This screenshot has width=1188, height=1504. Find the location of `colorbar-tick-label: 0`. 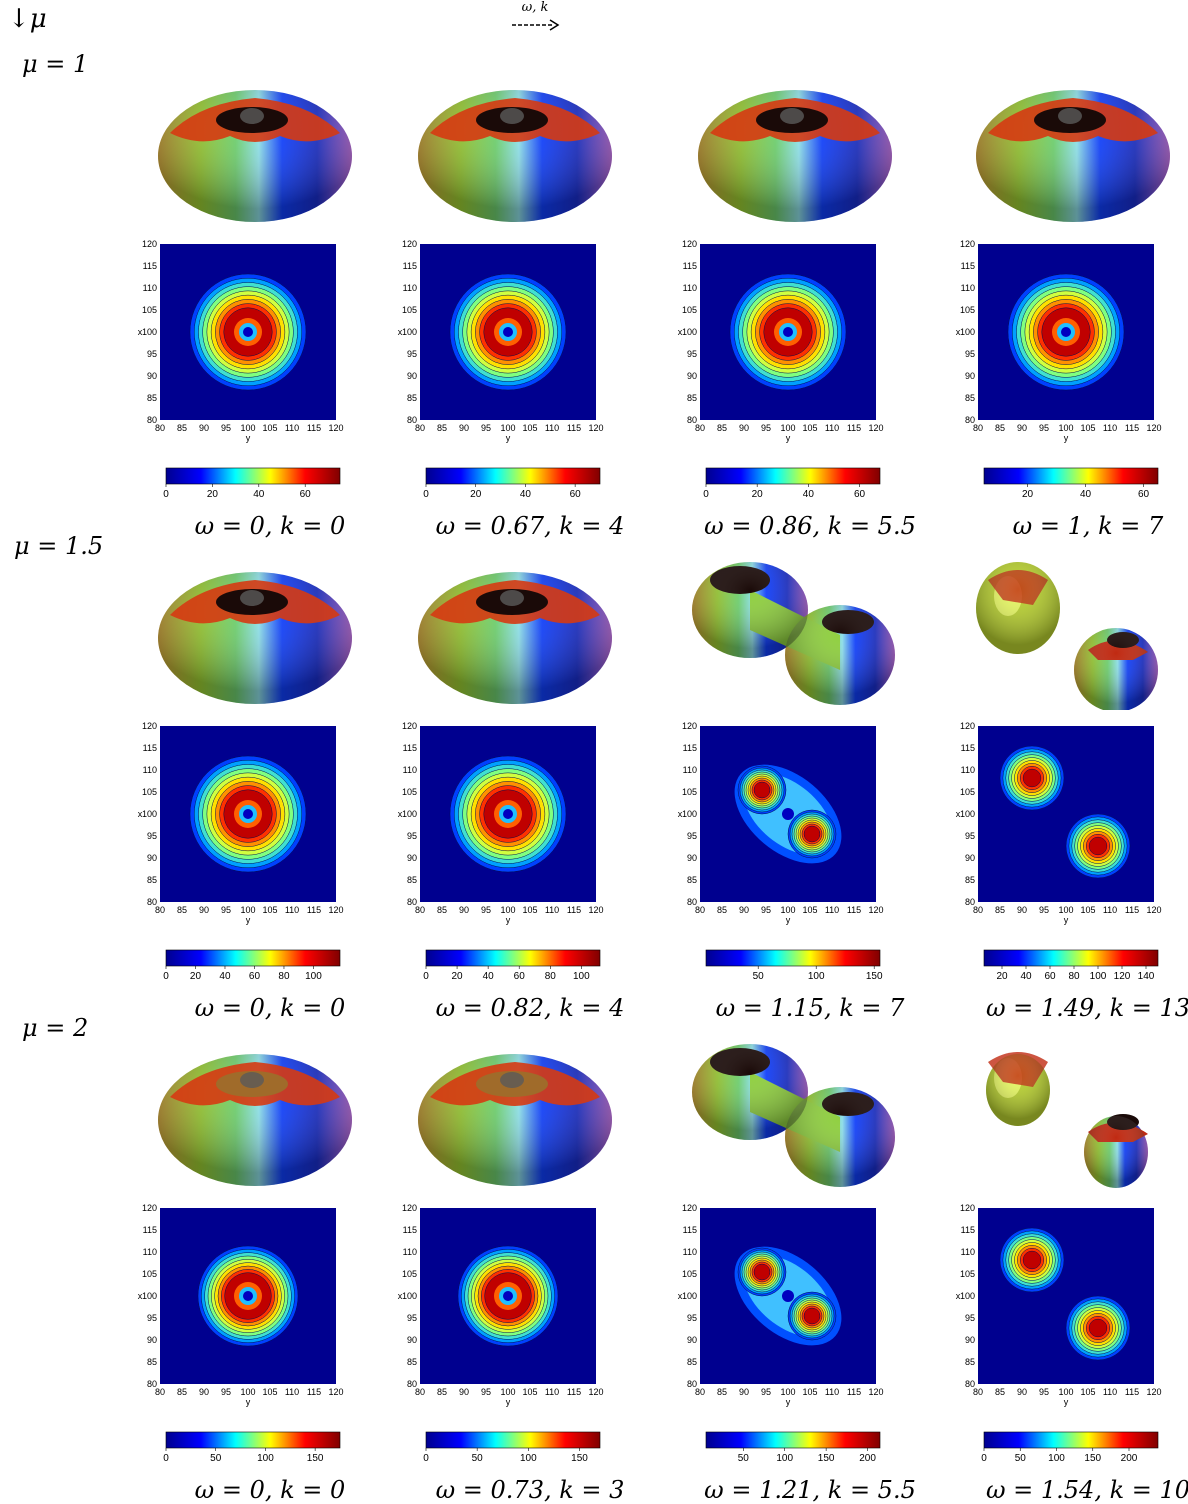

colorbar-tick-label: 0 is located at coordinates (166, 976).